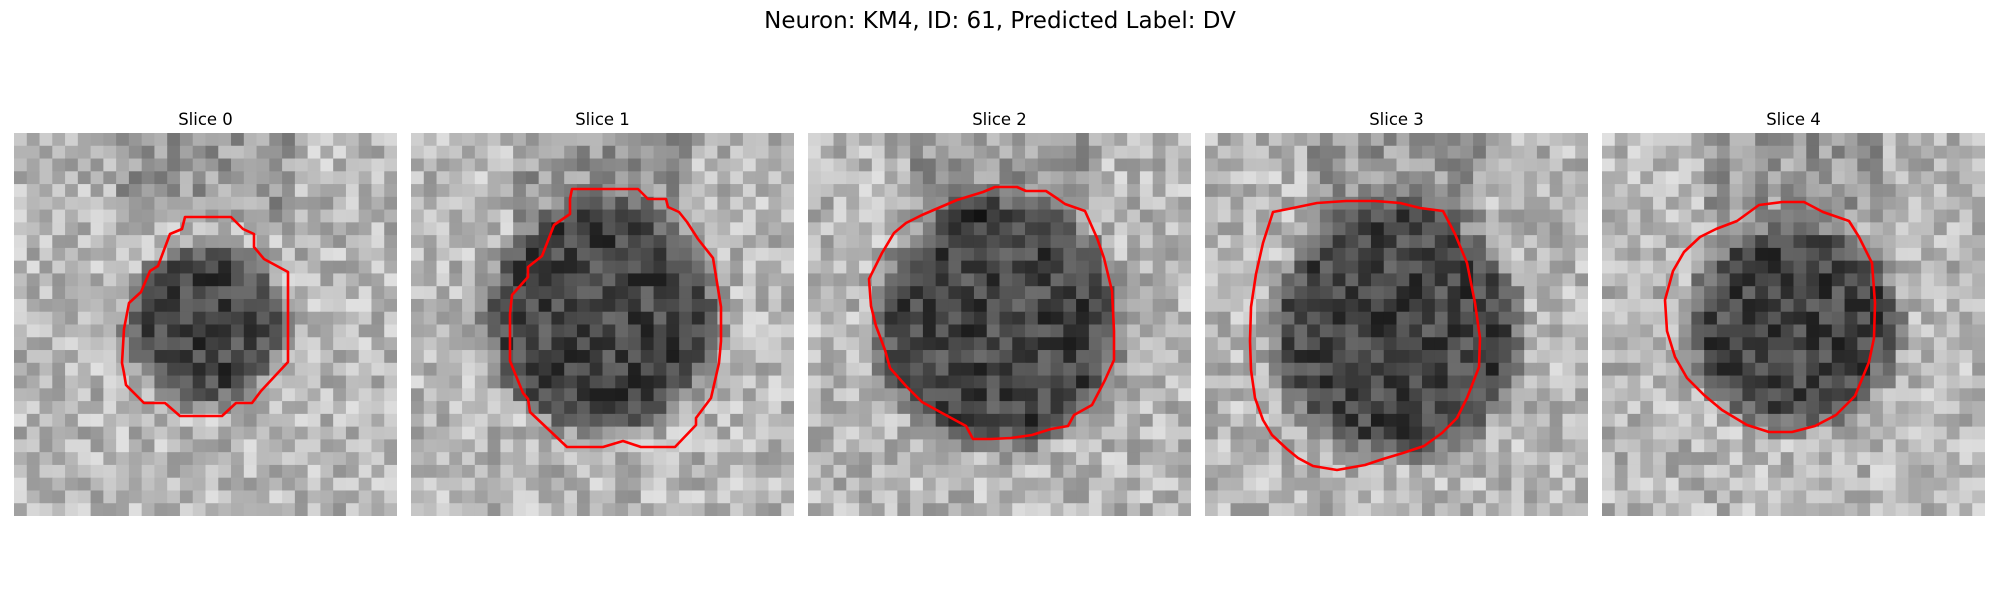 Image resolution: width=2000 pixels, height=600 pixels. I want to click on figure-title: Neuron: KM4, ID: 61, Predicted Label: DV, so click(1000, 21).